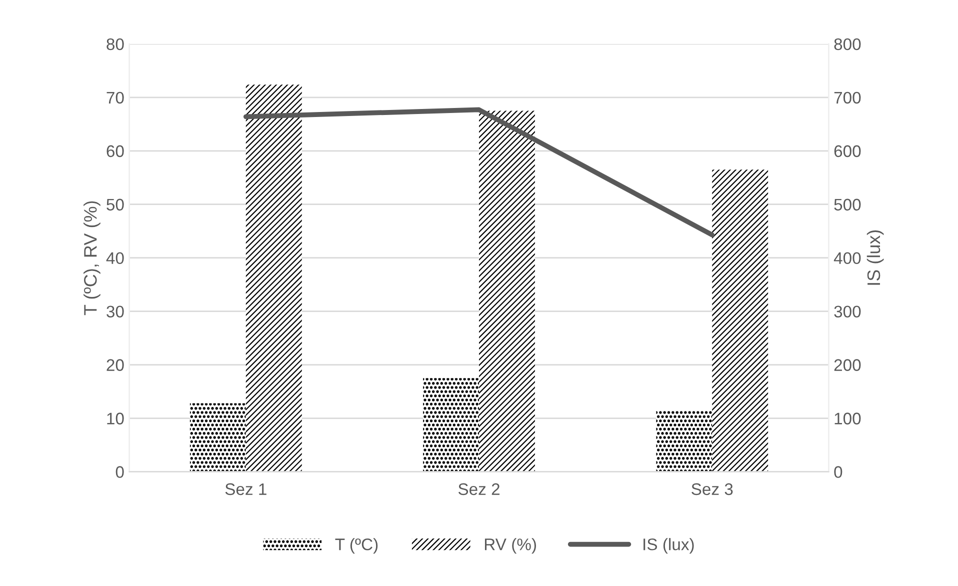  Describe the element at coordinates (120, 472) in the screenshot. I see `y-tick-label: 0` at that location.